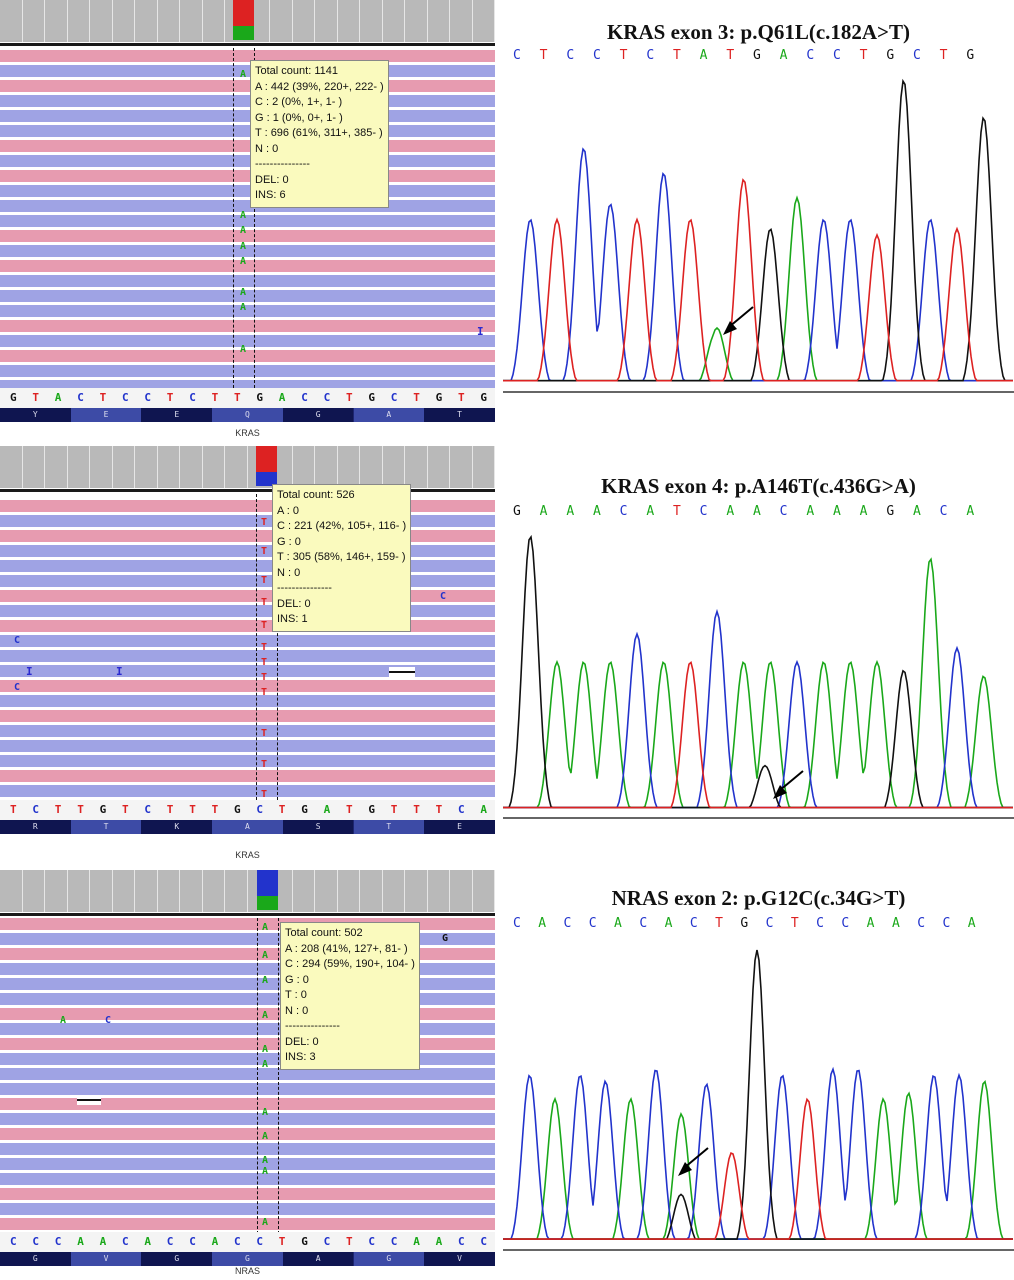 This screenshot has width=1014, height=1280. I want to click on variant-column-right, so click(277, 647).